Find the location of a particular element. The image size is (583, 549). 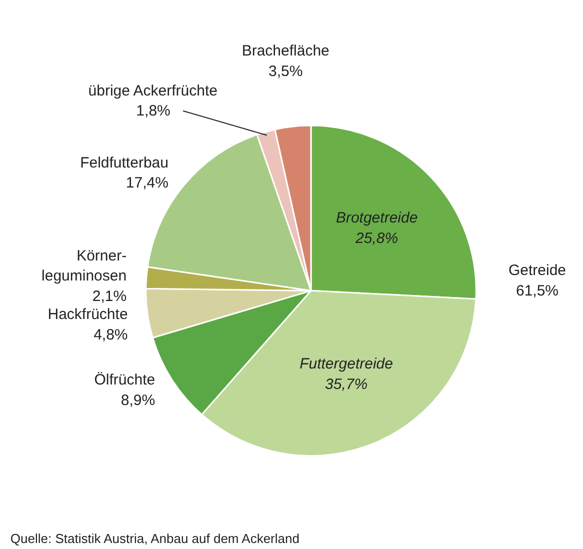

slice-label: Feldfutterbau is located at coordinates (124, 163).